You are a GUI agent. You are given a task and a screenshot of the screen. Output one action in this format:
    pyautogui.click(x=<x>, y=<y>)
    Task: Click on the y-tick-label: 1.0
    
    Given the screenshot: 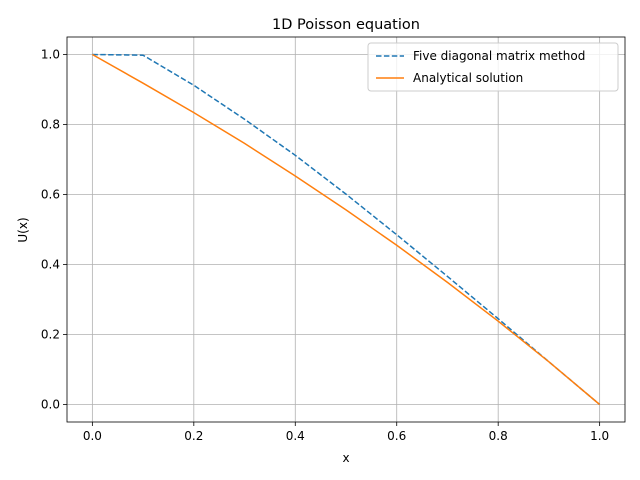 What is the action you would take?
    pyautogui.click(x=50, y=55)
    